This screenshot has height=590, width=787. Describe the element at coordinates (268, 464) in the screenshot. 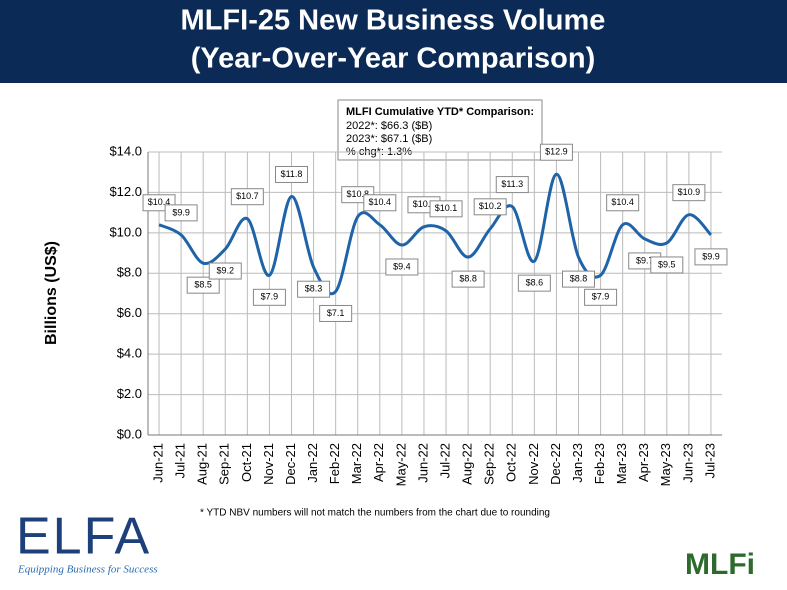

I see `x-tick-label: Nov-21` at that location.